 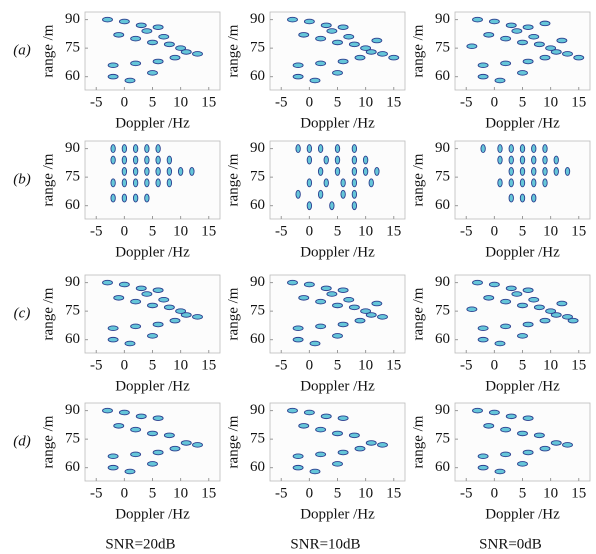 What do you see at coordinates (140, 544) in the screenshot?
I see `column-label: SNR=20dB` at bounding box center [140, 544].